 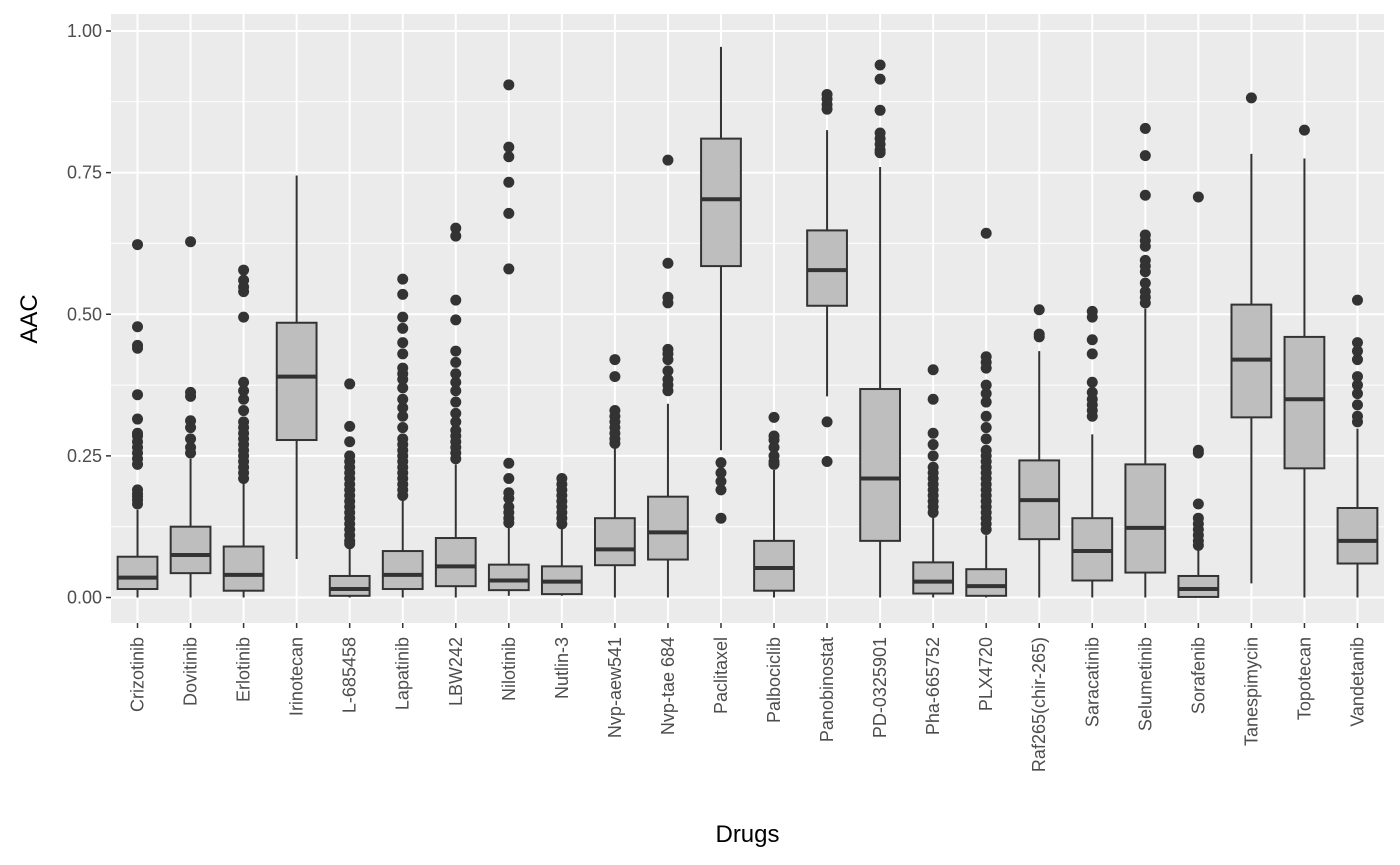 What do you see at coordinates (138, 674) in the screenshot?
I see `x-tick-label: Crizotinib` at bounding box center [138, 674].